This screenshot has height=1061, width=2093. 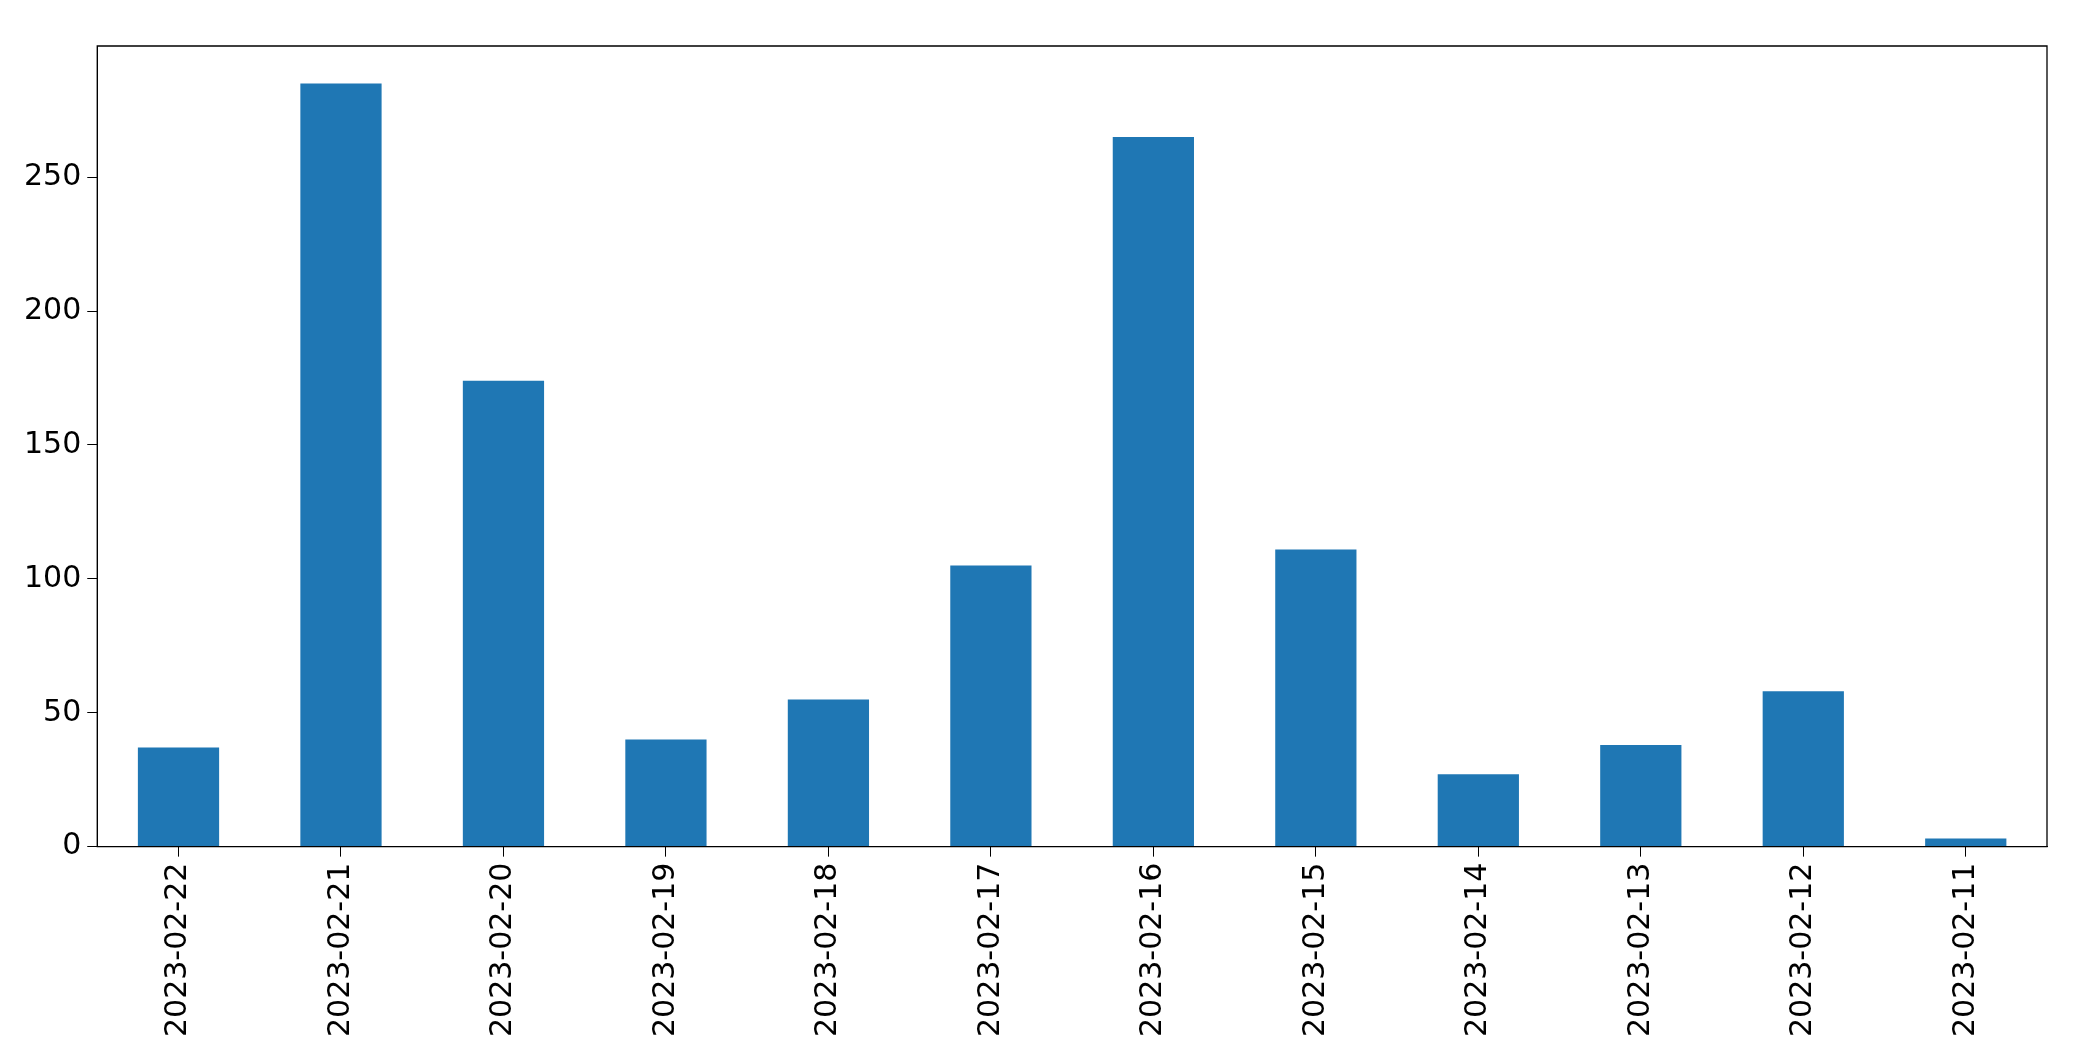 I want to click on y-tick-label: 50, so click(x=62, y=710).